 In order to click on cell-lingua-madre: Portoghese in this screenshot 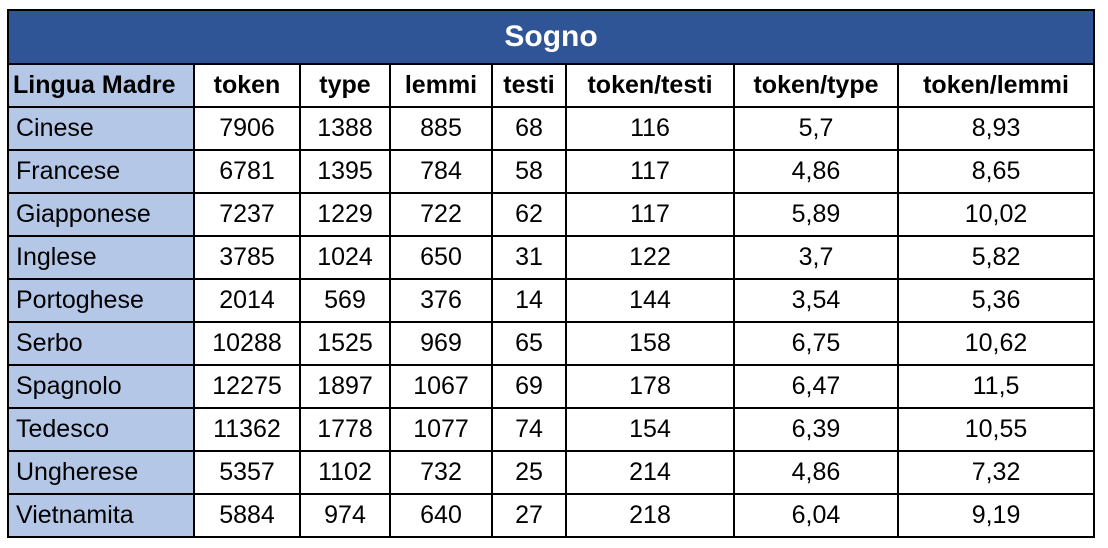, I will do `click(101, 300)`.